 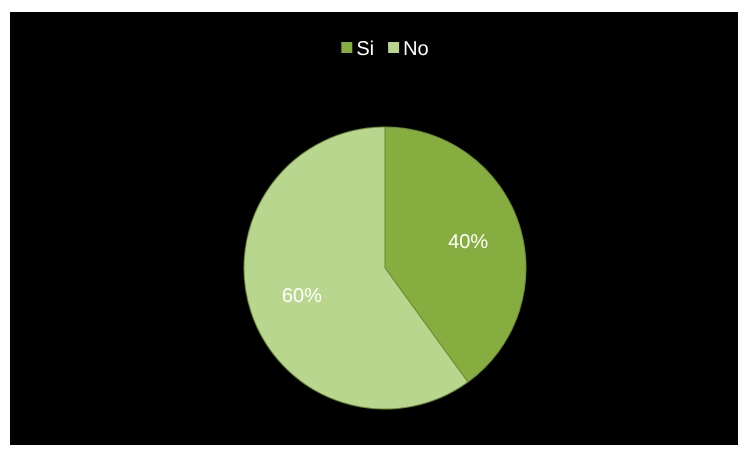 I want to click on data-label: 60%, so click(x=302, y=296).